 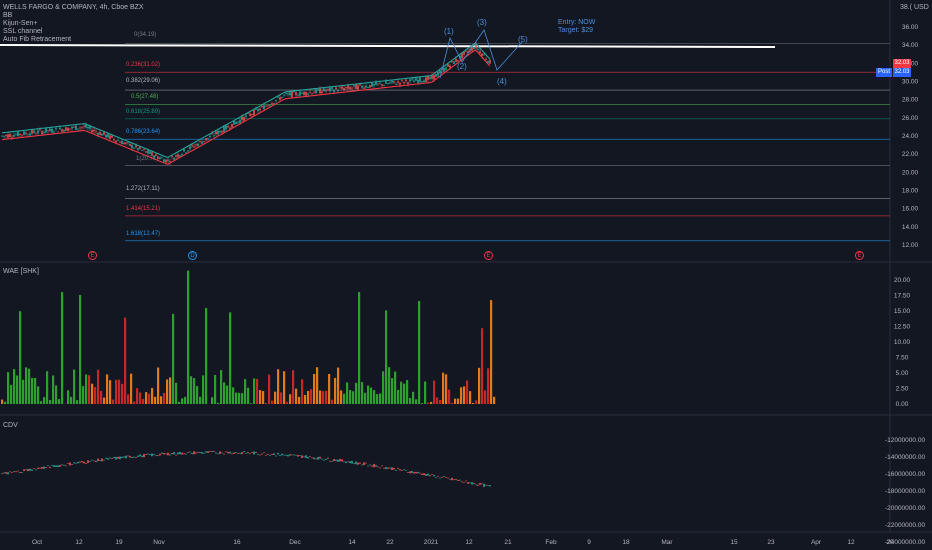 I want to click on legend-indicator-kijun: Kijun-Sen+, so click(x=20, y=23).